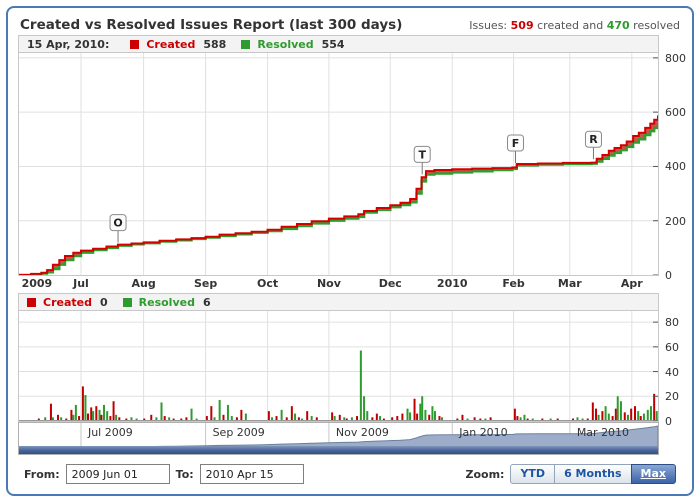 The height and width of the screenshot is (500, 700). Describe the element at coordinates (672, 397) in the screenshot. I see `y-axis-label: 20` at that location.